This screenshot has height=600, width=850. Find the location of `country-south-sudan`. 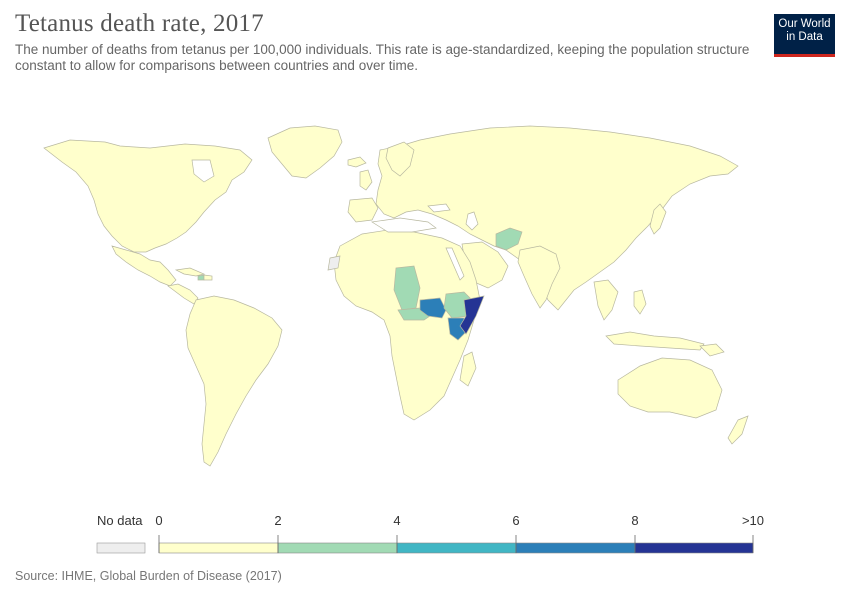

country-south-sudan is located at coordinates (433, 308).